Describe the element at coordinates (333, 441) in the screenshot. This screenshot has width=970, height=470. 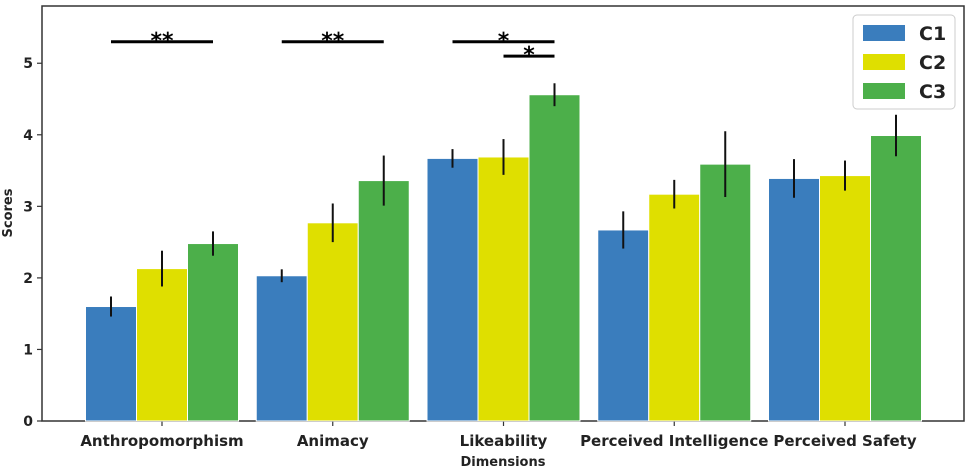
I see `x-tick-label: Animacy` at that location.